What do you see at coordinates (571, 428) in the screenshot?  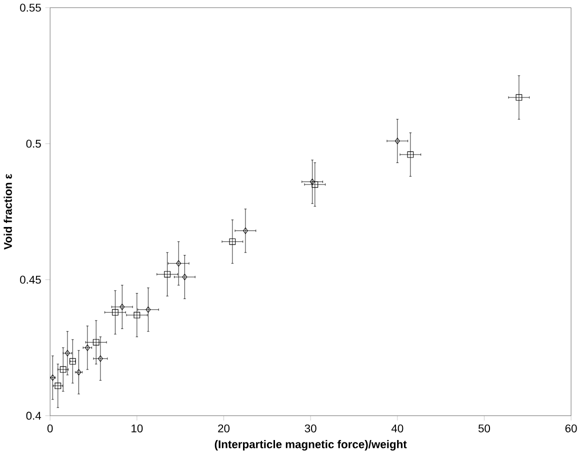 I see `x-tick-label: 60` at bounding box center [571, 428].